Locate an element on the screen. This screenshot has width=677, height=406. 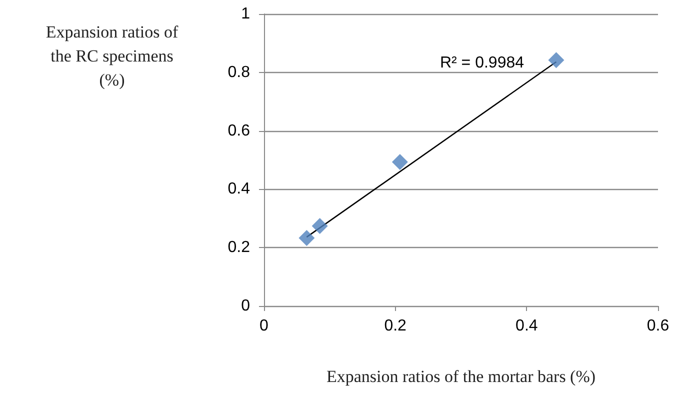
y-tick-label: 0.8 is located at coordinates (239, 72).